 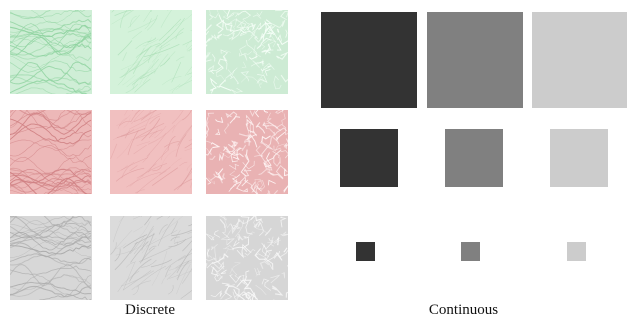 I want to click on discrete-caption: Discrete, so click(x=150, y=310).